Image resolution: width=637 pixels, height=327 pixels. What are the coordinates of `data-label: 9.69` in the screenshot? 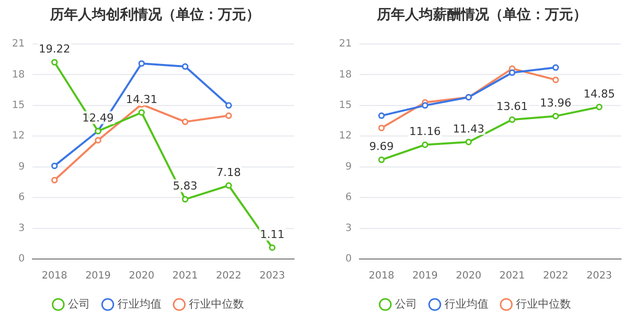 It's located at (381, 147).